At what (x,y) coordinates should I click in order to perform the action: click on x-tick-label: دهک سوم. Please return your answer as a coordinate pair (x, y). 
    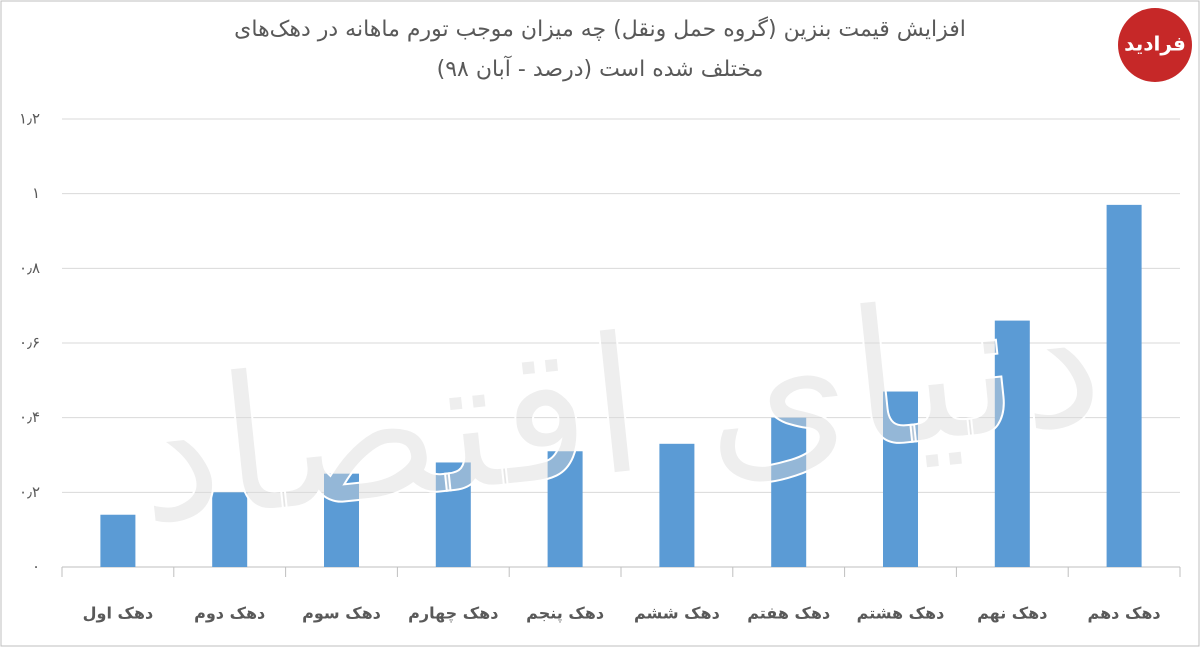
    Looking at the image, I should click on (341, 613).